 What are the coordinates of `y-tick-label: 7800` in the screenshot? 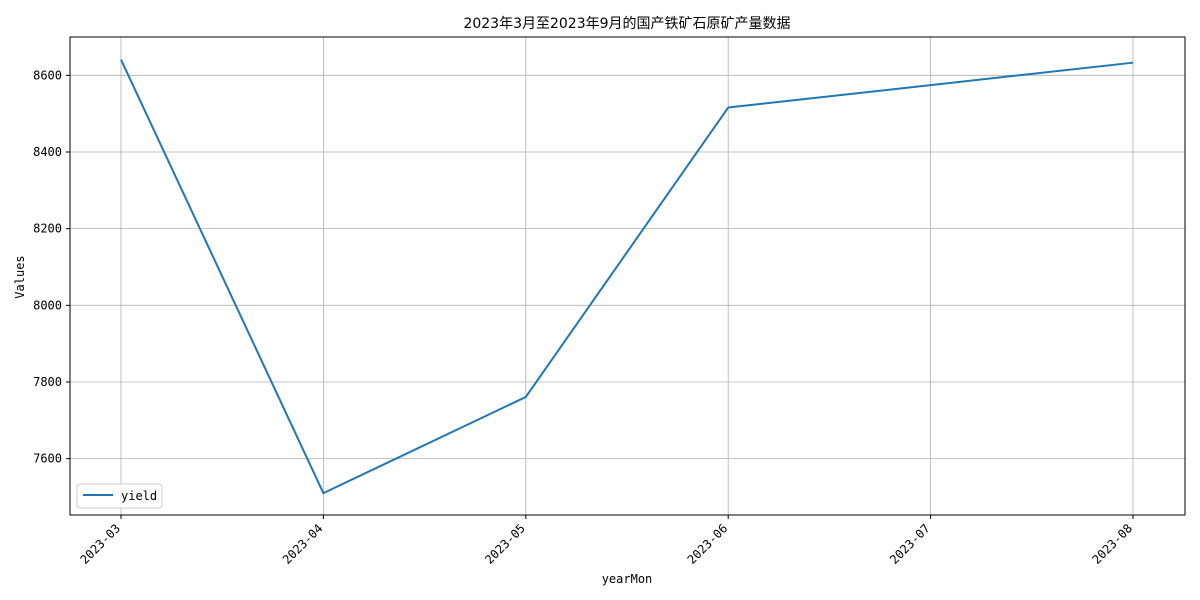 It's located at (47, 382).